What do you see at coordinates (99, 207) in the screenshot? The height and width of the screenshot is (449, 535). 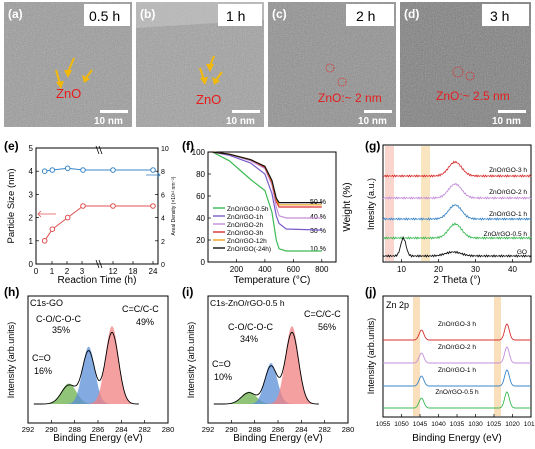 I see `axis-break-icon` at bounding box center [99, 207].